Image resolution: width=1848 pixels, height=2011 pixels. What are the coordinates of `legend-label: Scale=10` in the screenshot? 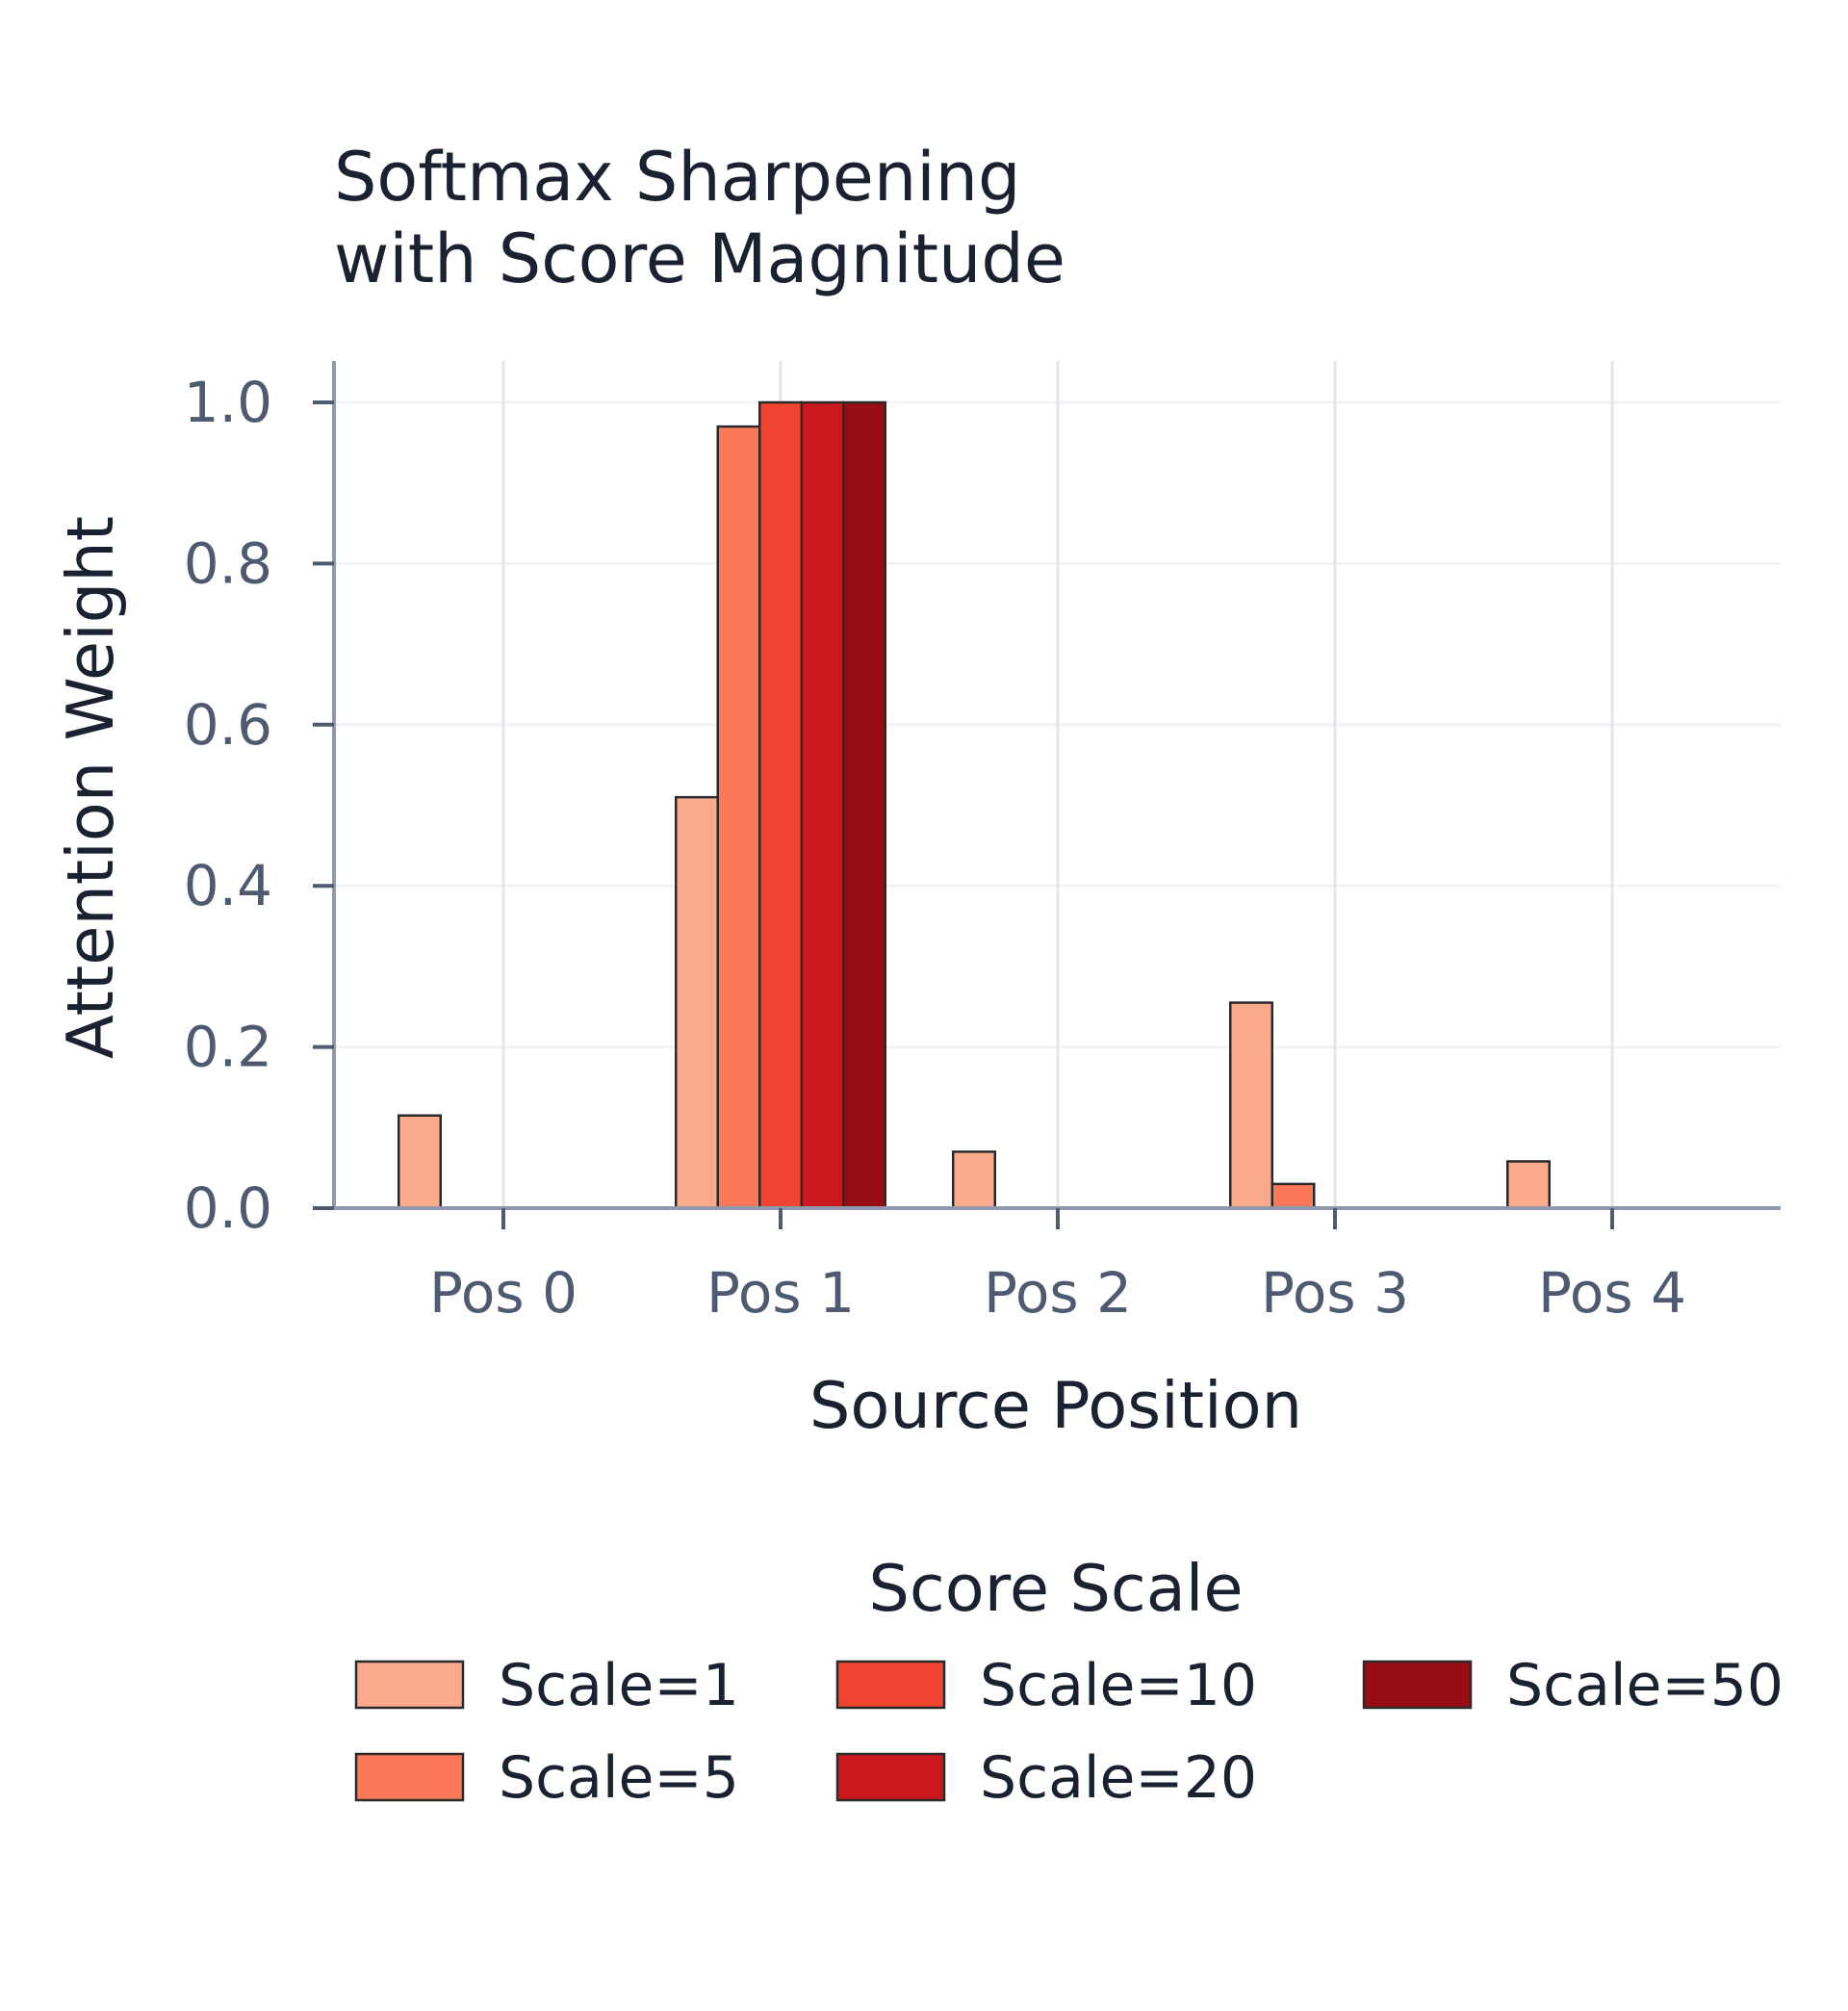 It's located at (1118, 1685).